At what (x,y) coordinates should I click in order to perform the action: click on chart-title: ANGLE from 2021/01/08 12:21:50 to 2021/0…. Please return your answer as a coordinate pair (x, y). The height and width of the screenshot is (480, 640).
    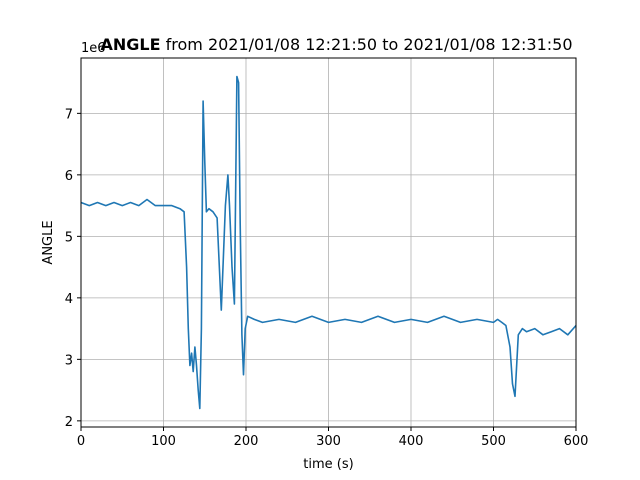
    Looking at the image, I should click on (337, 44).